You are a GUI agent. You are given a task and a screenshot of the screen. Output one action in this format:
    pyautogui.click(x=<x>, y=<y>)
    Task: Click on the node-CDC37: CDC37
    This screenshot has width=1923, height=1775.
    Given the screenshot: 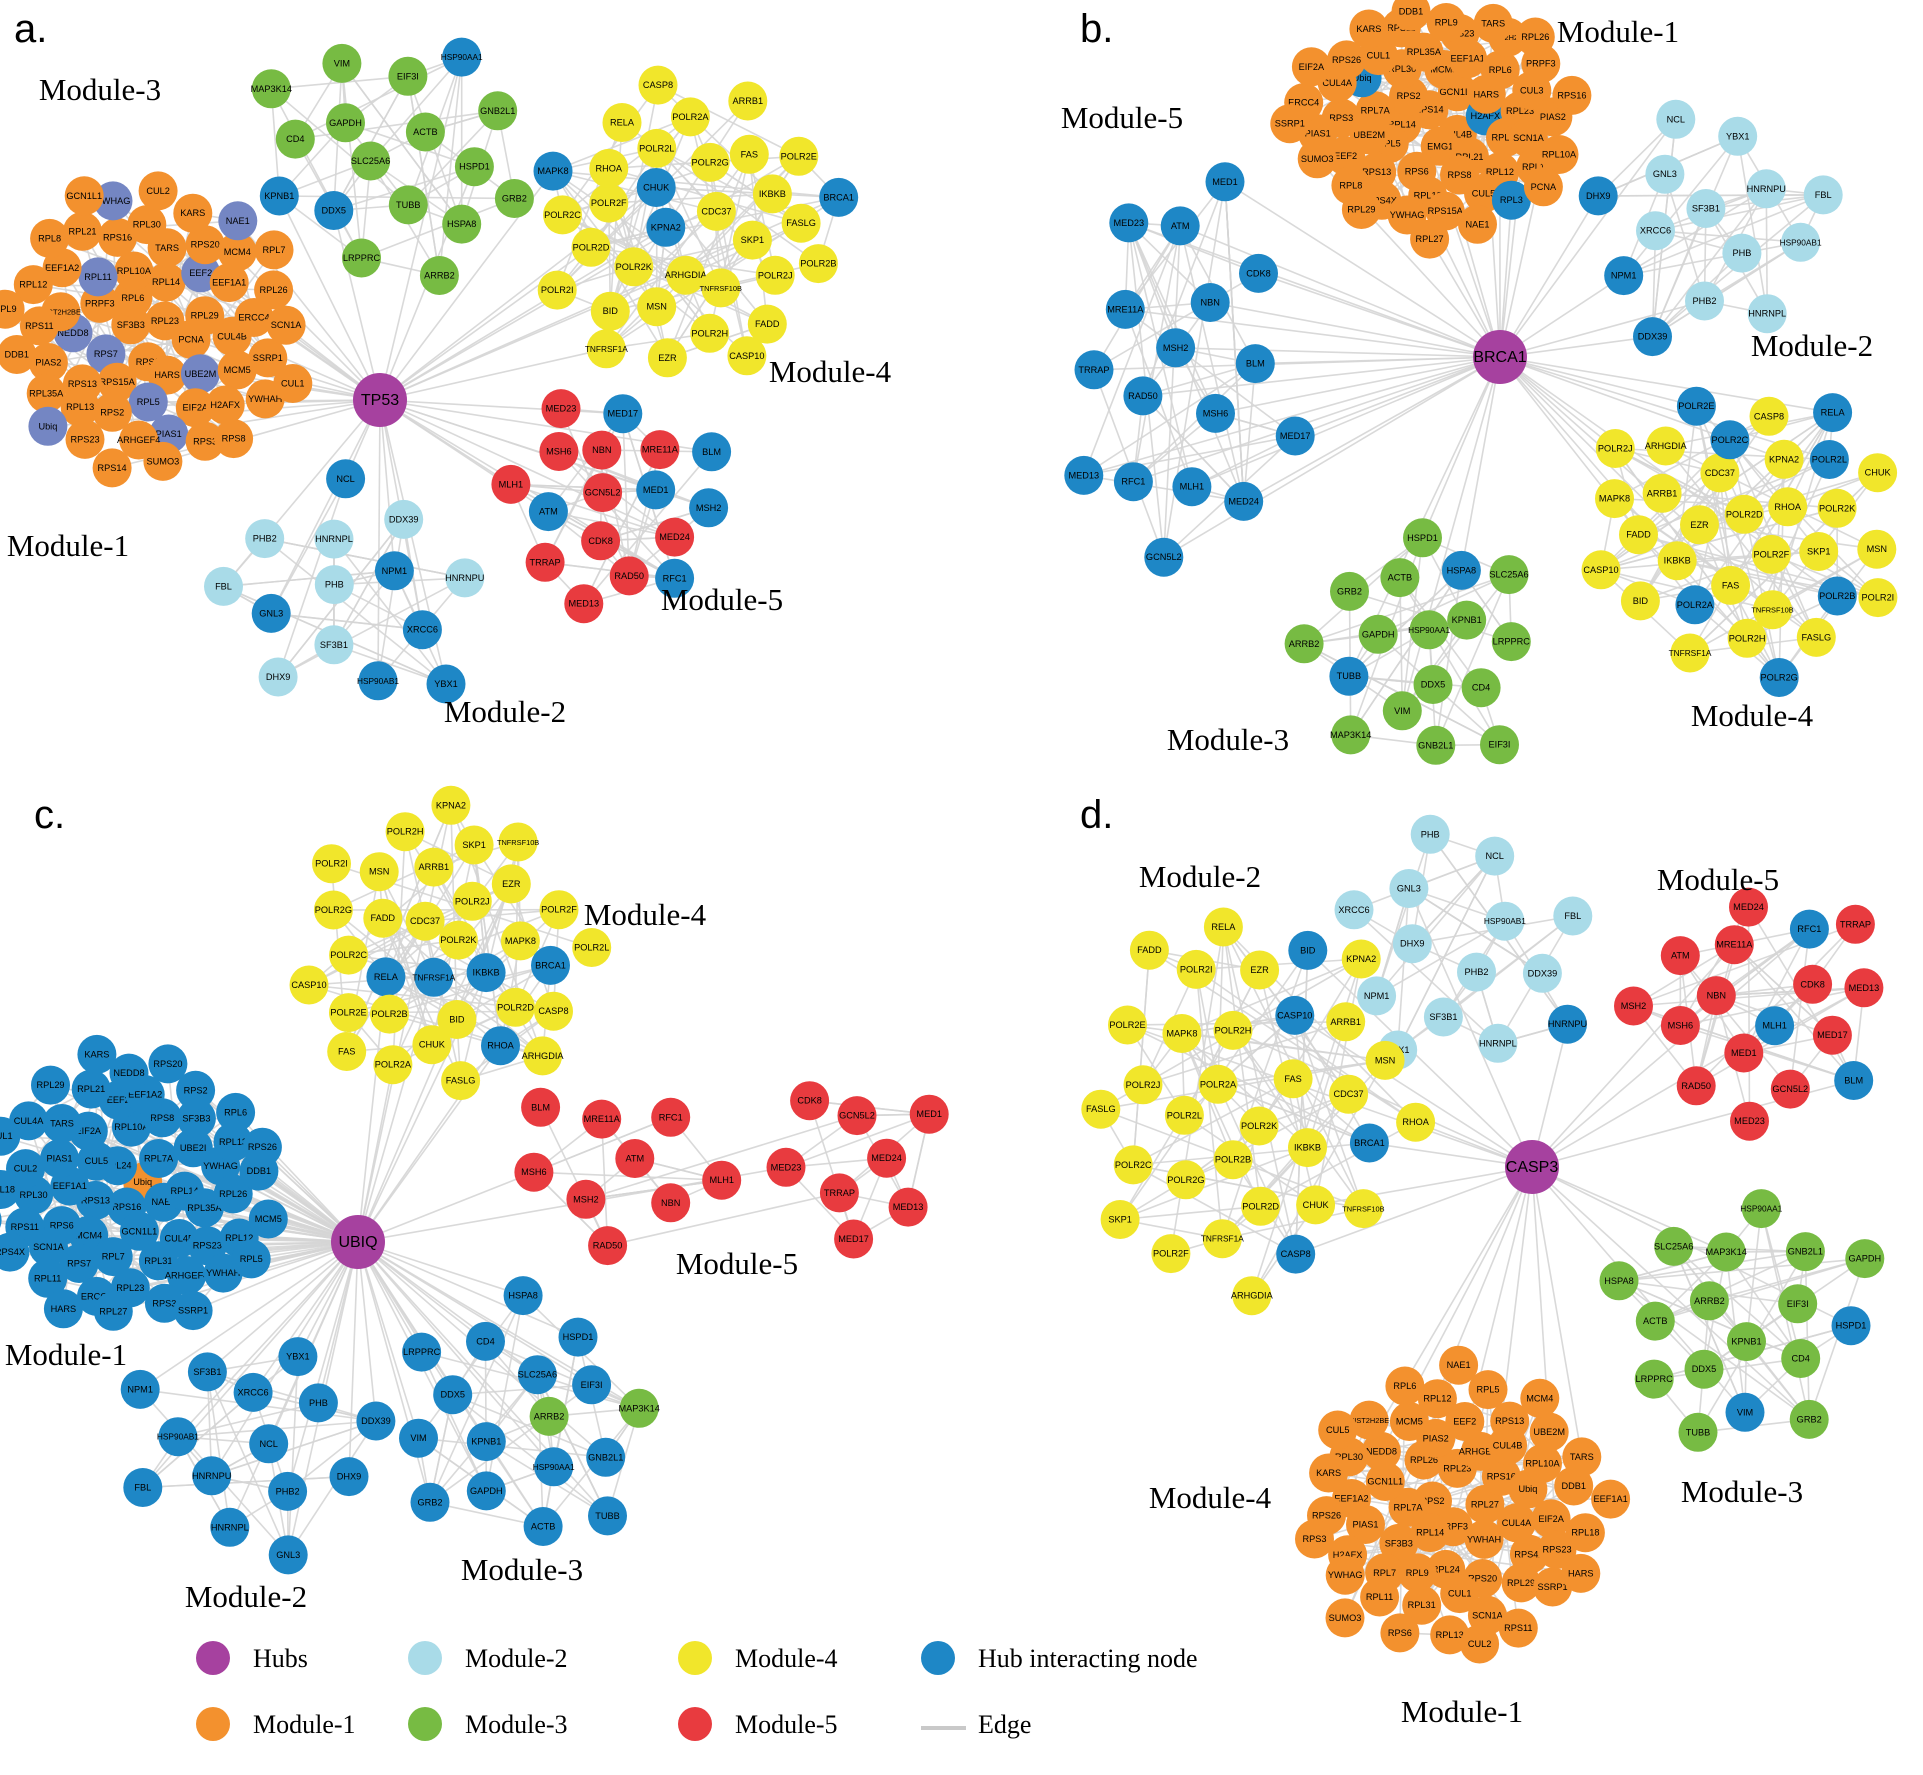 What is the action you would take?
    pyautogui.click(x=716, y=211)
    